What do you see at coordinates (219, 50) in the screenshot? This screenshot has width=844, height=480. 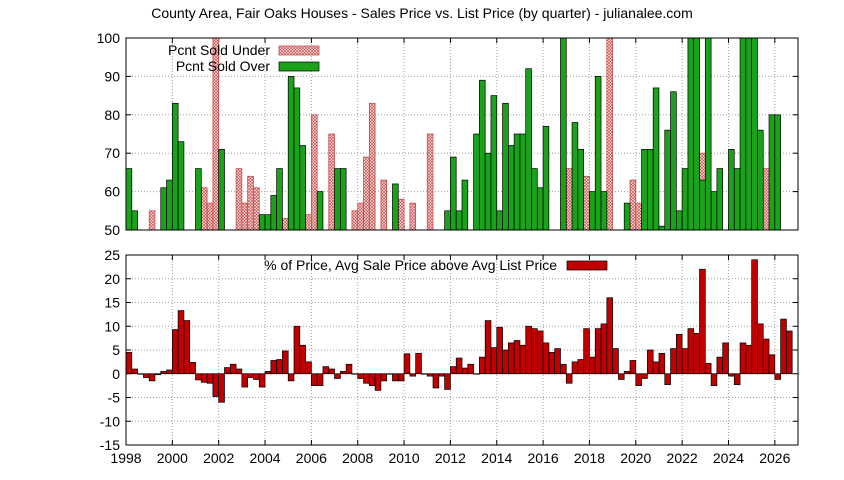 I see `legend-label-under: Pcnt Sold Under` at bounding box center [219, 50].